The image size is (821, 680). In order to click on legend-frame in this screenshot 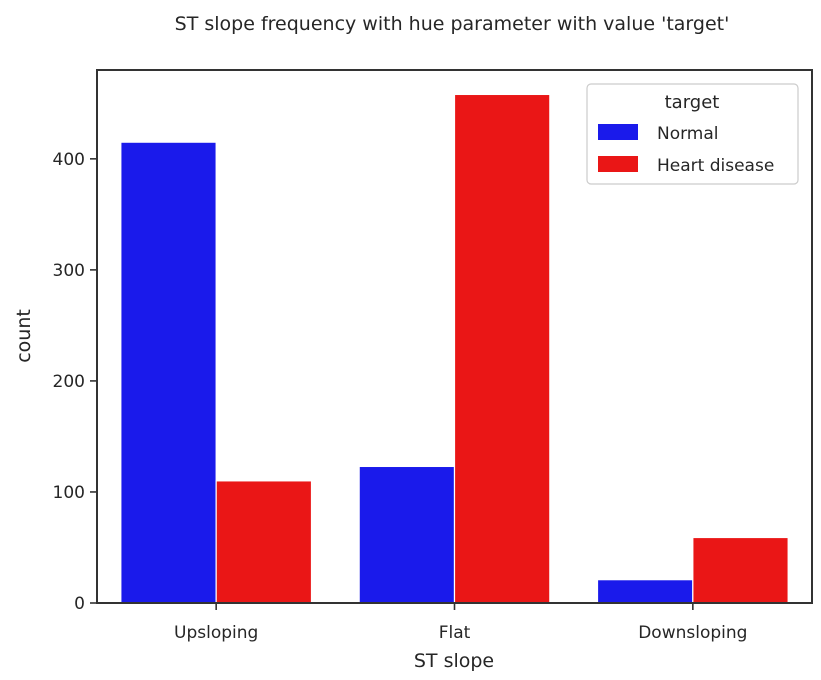, I will do `click(692, 134)`.